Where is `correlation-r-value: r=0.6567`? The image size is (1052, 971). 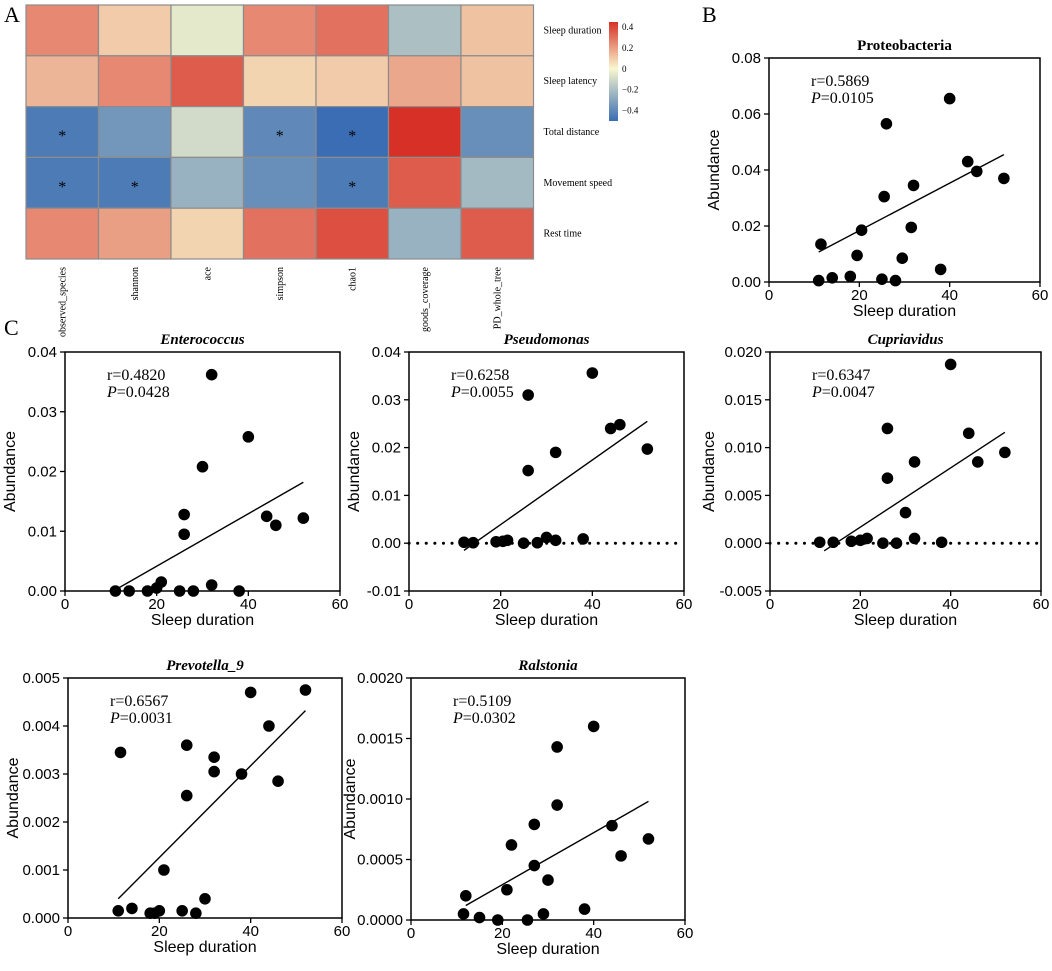 correlation-r-value: r=0.6567 is located at coordinates (139, 701).